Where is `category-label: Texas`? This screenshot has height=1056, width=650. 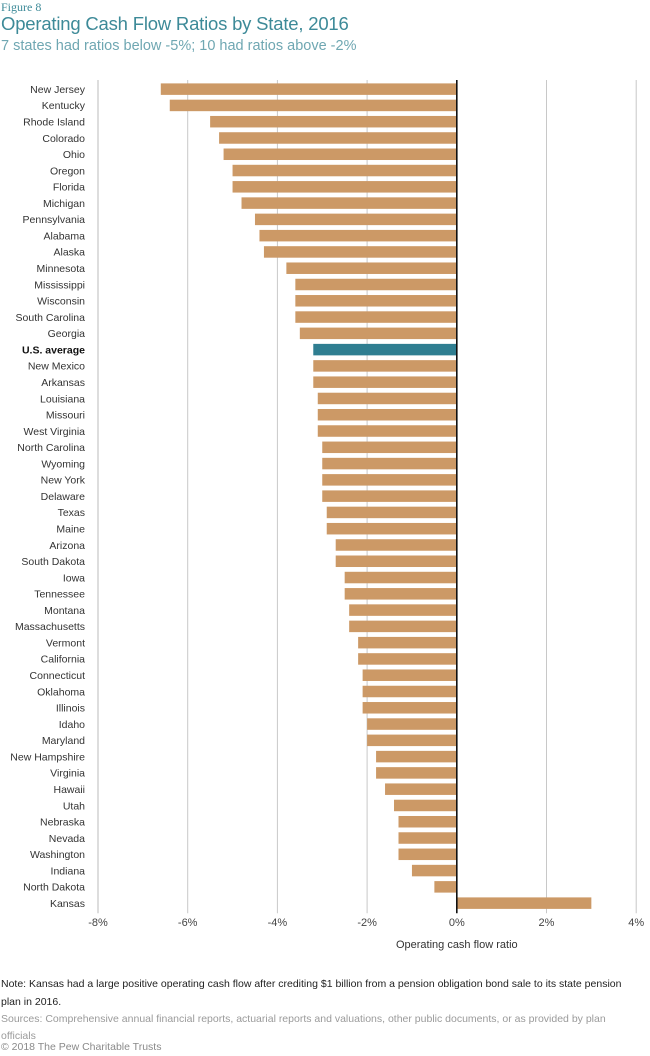
category-label: Texas is located at coordinates (71, 513).